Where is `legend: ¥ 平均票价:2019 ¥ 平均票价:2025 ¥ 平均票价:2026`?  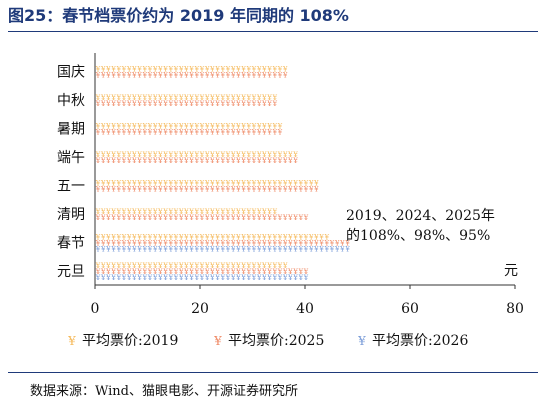
legend: ¥ 平均票价:2019 ¥ 平均票价:2025 ¥ 平均票价:2026 is located at coordinates (267, 341).